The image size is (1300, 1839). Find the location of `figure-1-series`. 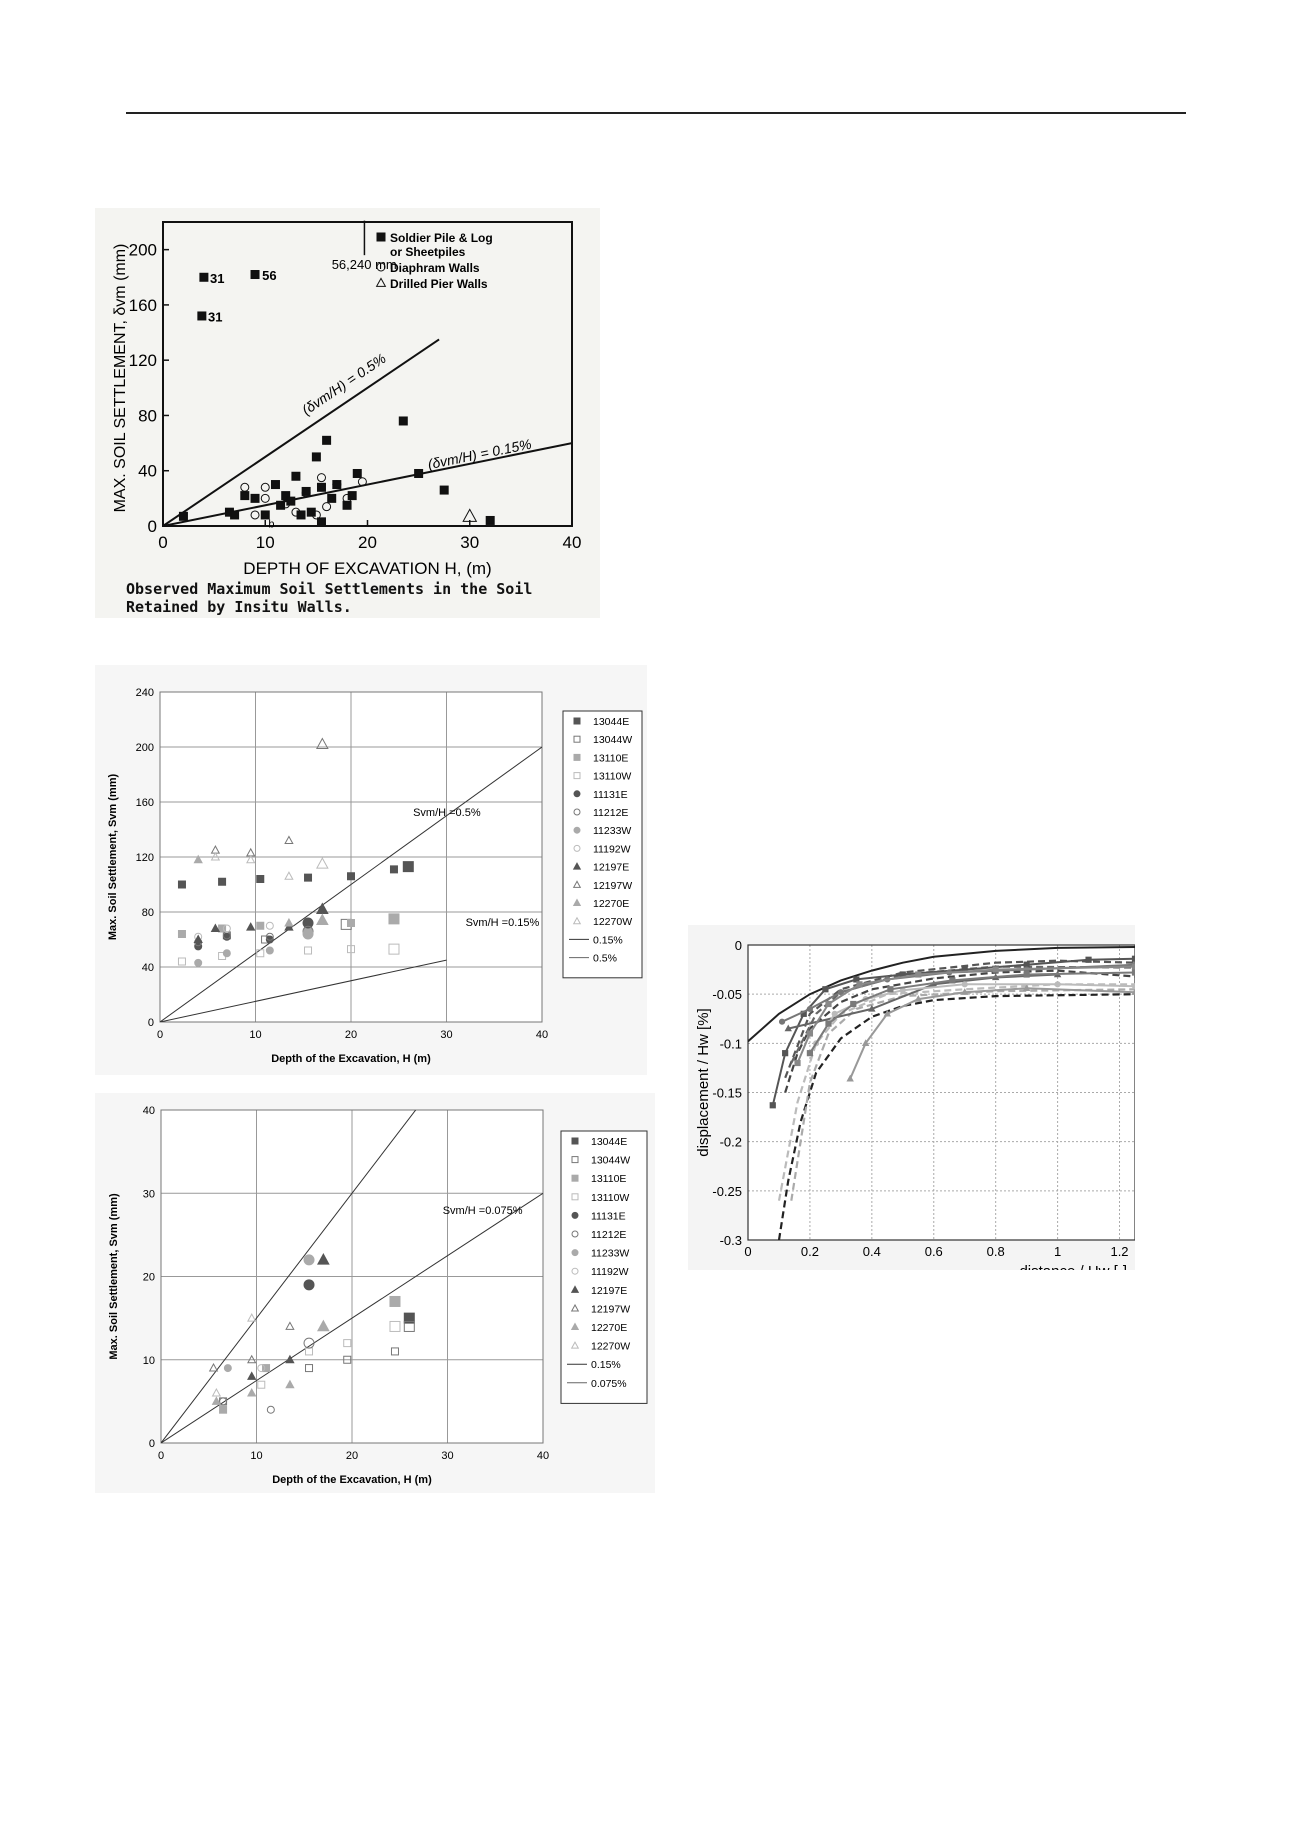

figure-1-series is located at coordinates (303, 496).